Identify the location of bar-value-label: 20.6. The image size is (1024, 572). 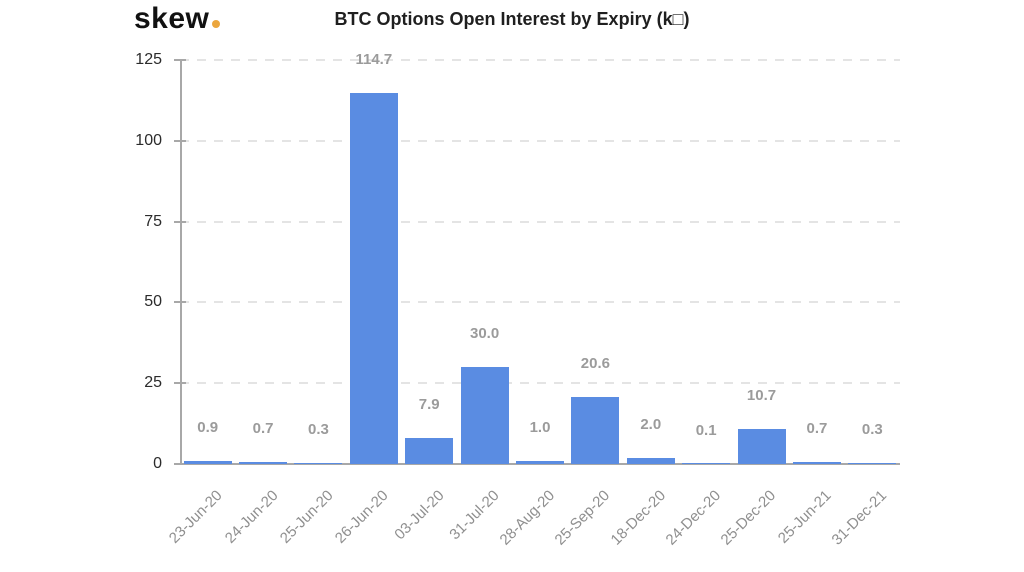
(595, 364).